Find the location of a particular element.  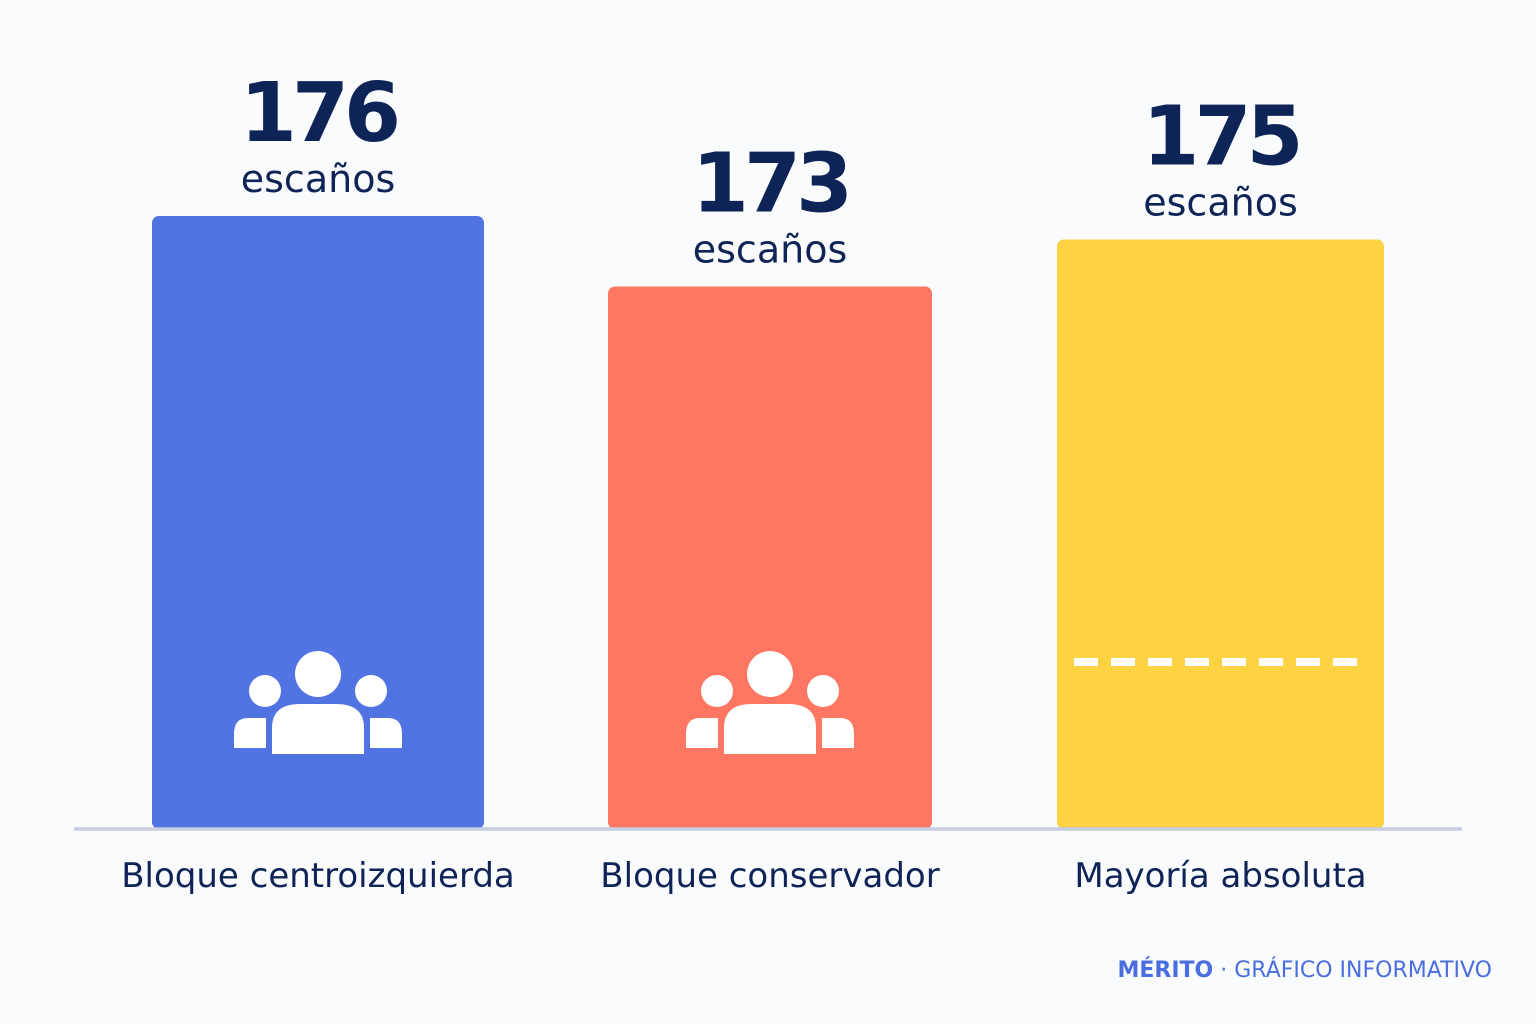

data-label-value: 173 is located at coordinates (770, 184).